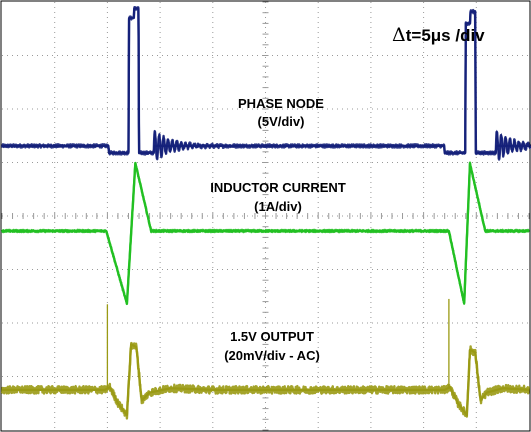  I want to click on annotation-output-scale: (20mV/div - AC), so click(272, 355).